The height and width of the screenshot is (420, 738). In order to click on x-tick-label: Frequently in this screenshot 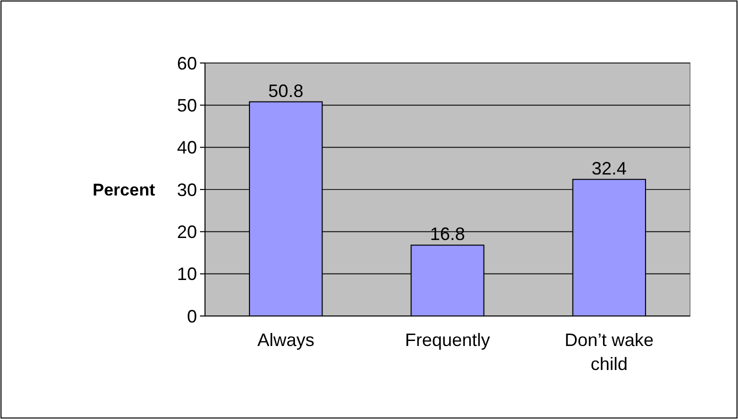, I will do `click(447, 340)`.